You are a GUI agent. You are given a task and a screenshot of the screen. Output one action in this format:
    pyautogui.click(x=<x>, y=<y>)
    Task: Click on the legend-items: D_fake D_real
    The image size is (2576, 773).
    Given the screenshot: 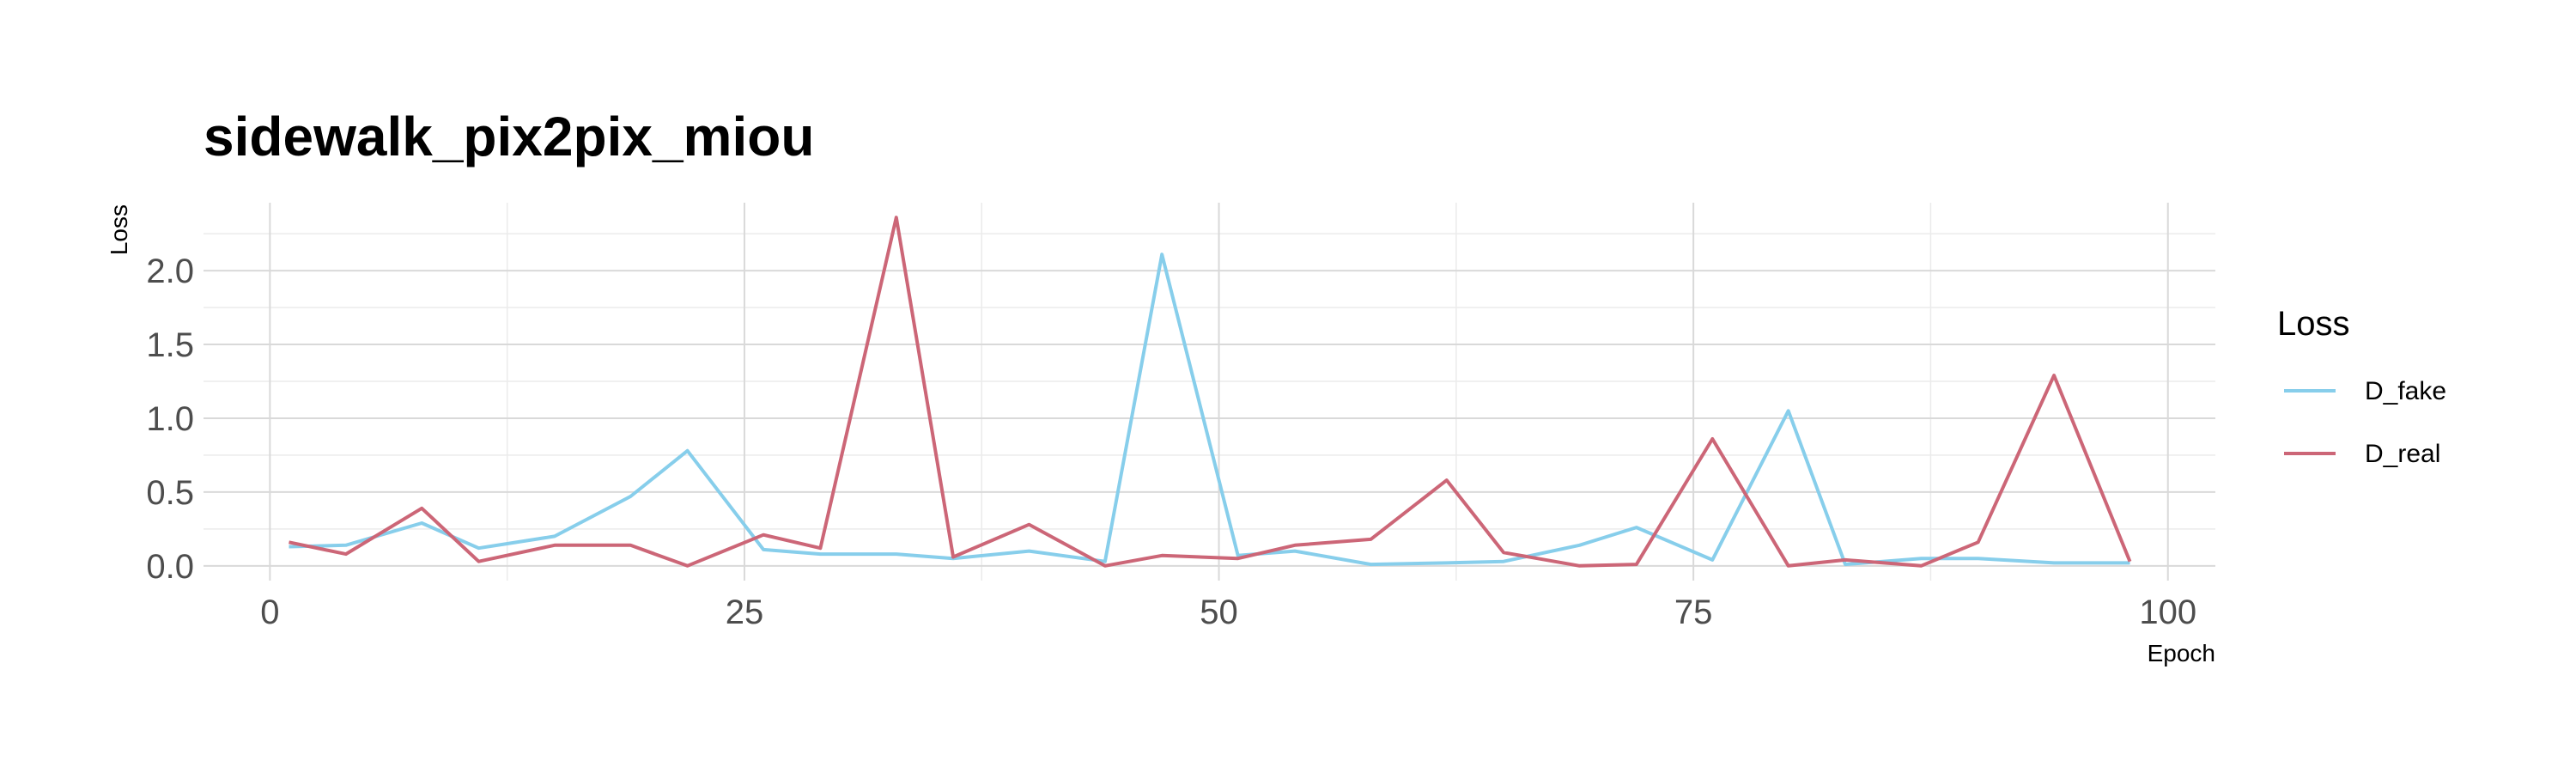 What is the action you would take?
    pyautogui.click(x=2365, y=422)
    